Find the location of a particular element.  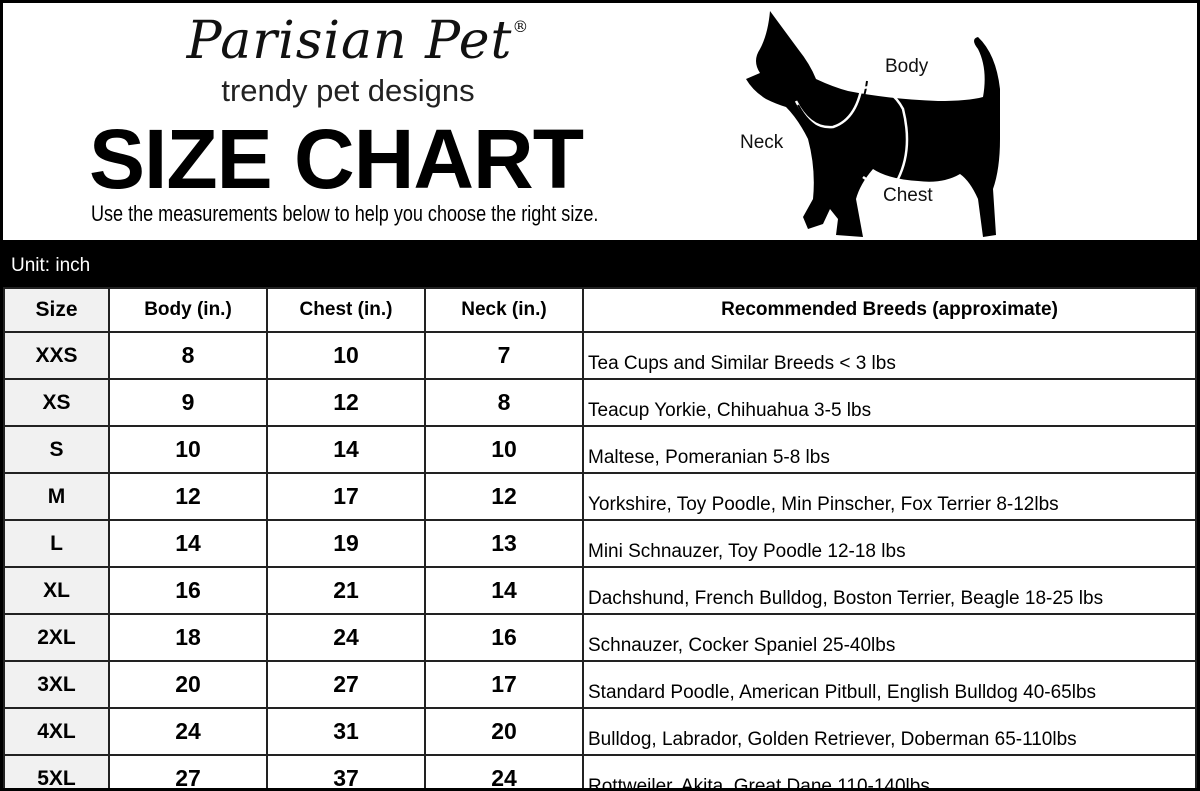

neck-cell: 12 is located at coordinates (504, 496).